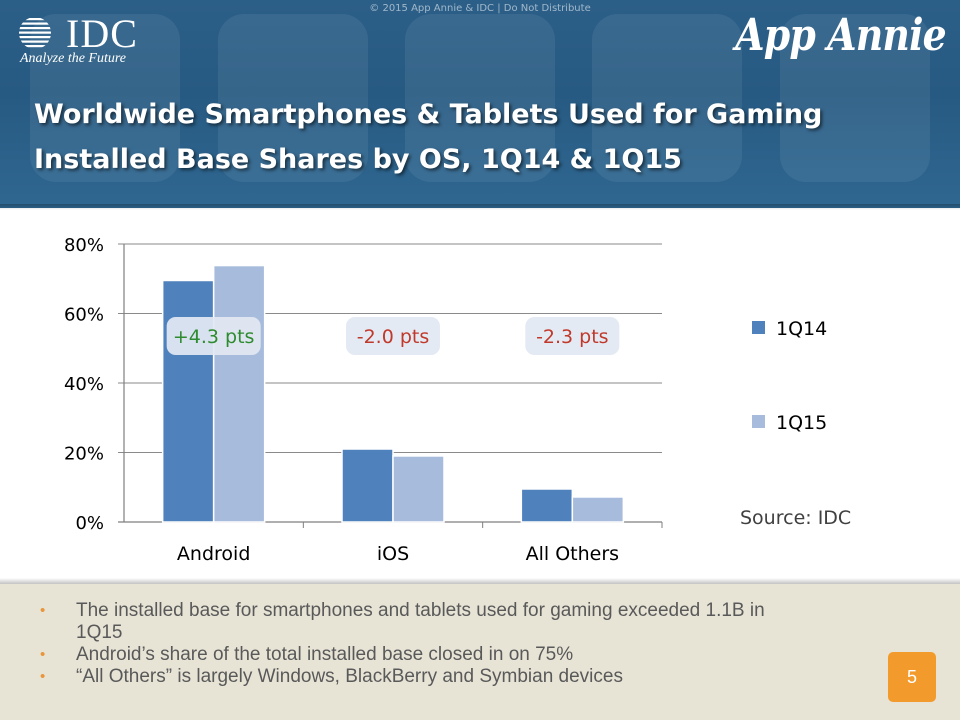  What do you see at coordinates (840, 35) in the screenshot?
I see `app-annie-logo: App Annie` at bounding box center [840, 35].